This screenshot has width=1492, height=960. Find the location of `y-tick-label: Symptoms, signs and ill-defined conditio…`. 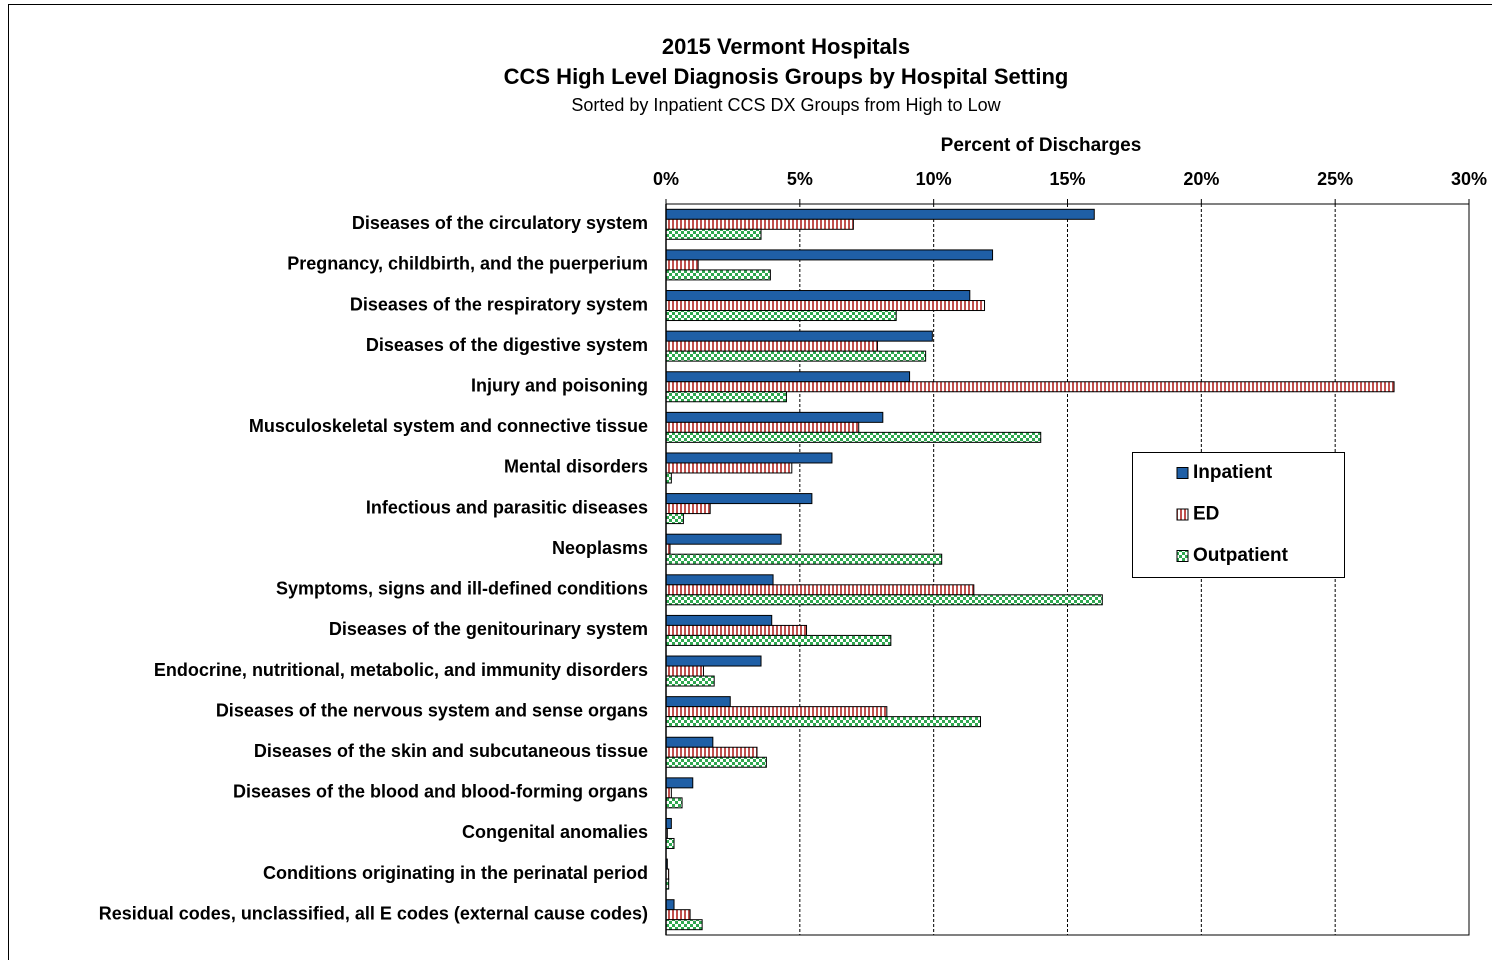

y-tick-label: Symptoms, signs and ill-defined conditio… is located at coordinates (462, 589).